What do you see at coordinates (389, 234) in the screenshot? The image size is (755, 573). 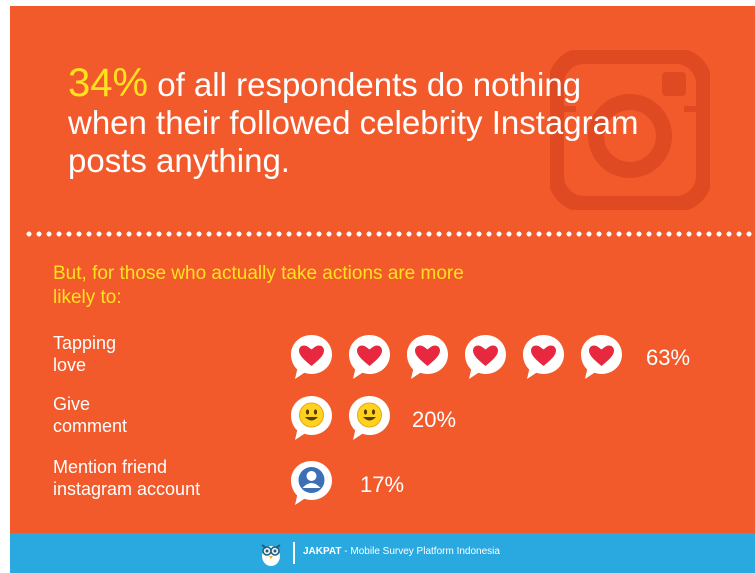 I see `dotted-divider` at bounding box center [389, 234].